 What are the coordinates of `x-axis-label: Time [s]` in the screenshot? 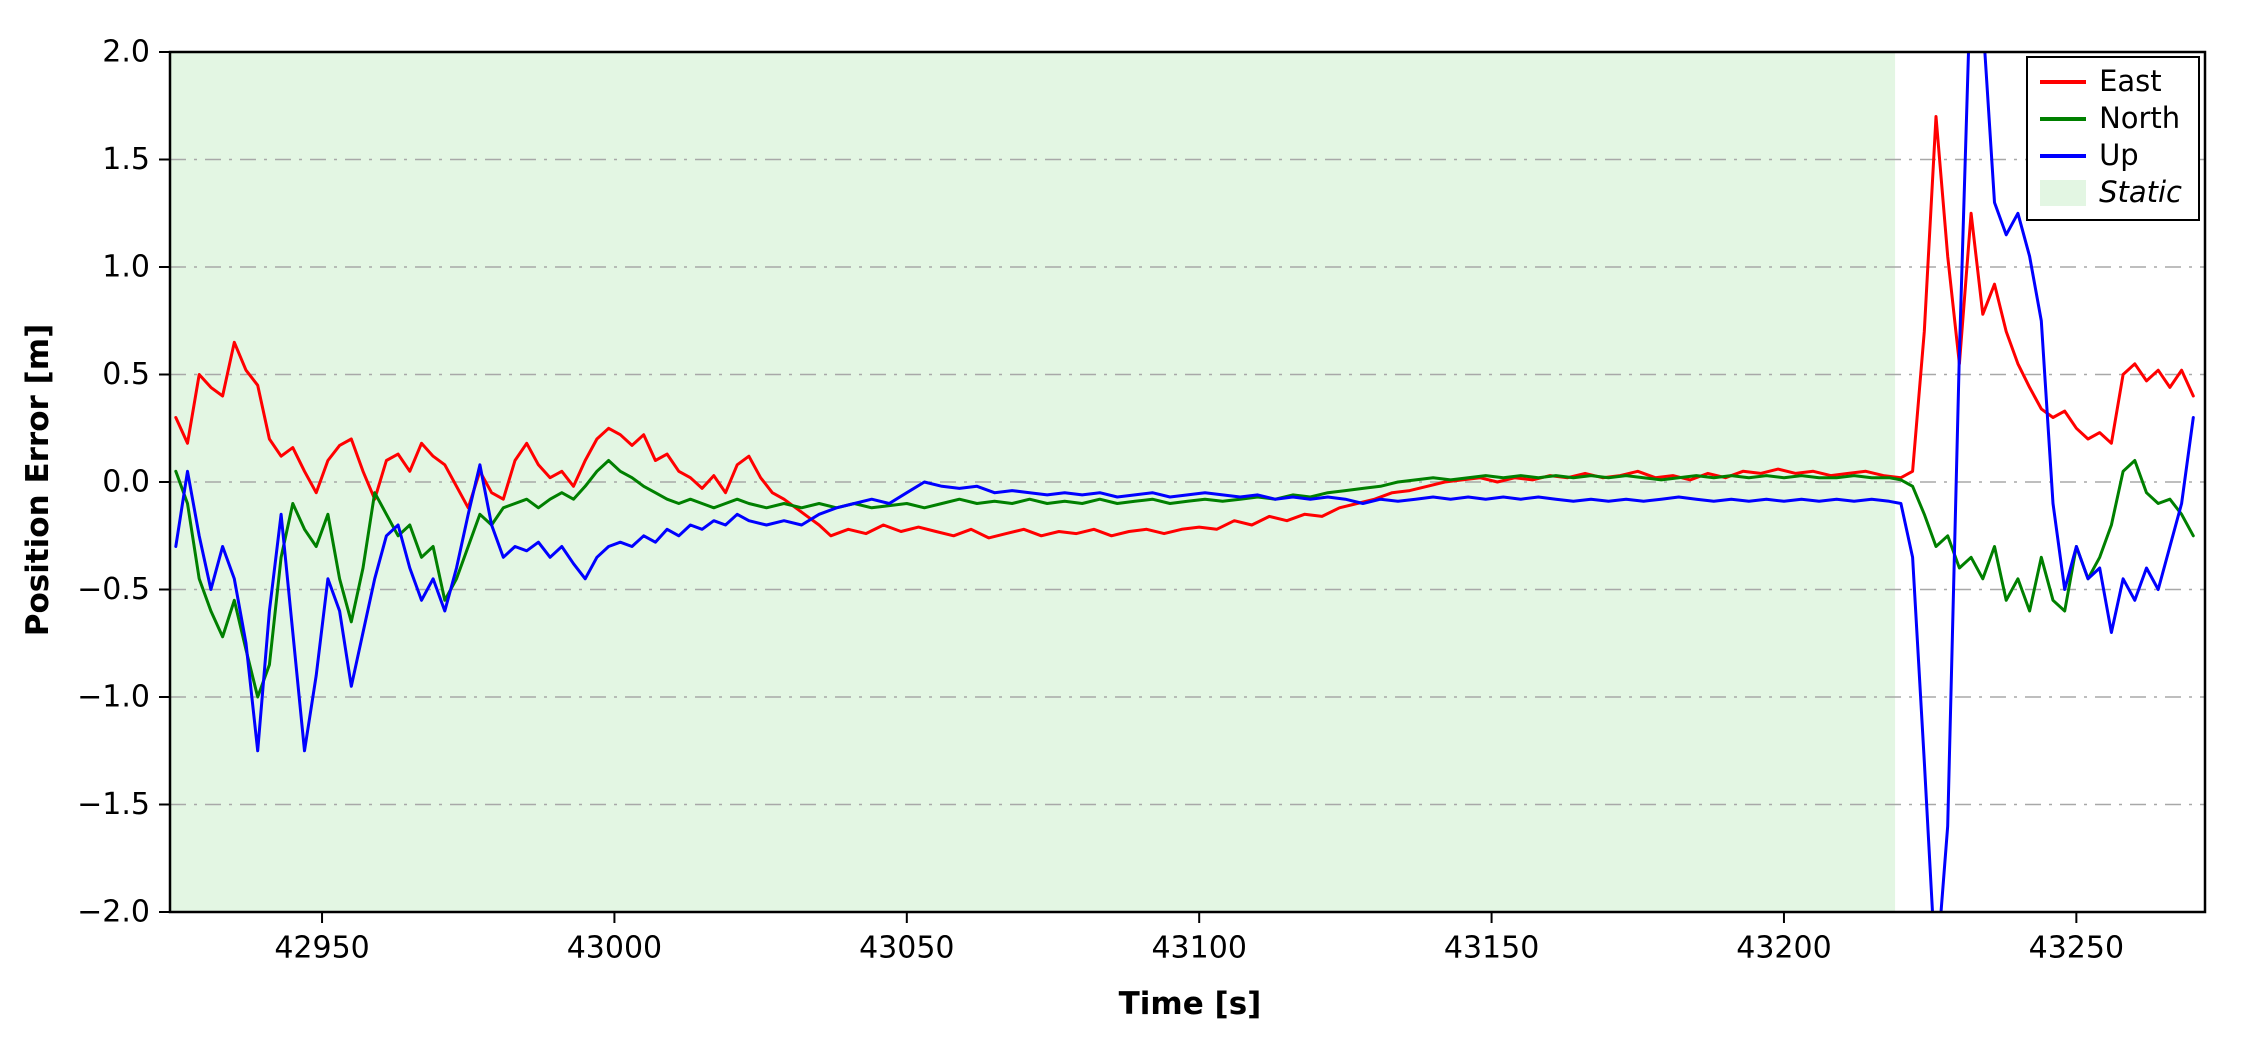 It's located at (1190, 1004).